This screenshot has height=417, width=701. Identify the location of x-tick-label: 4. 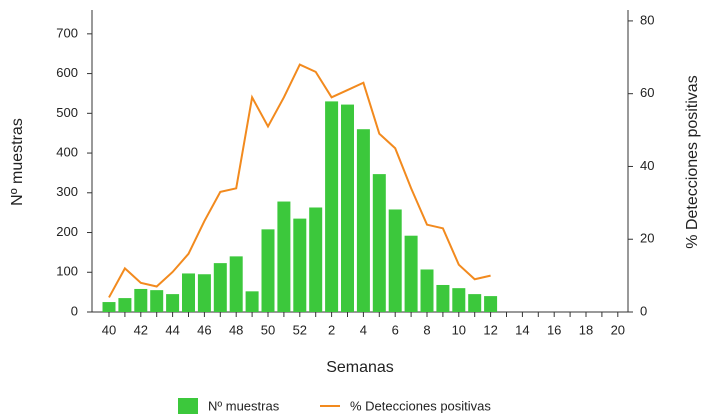
(363, 329).